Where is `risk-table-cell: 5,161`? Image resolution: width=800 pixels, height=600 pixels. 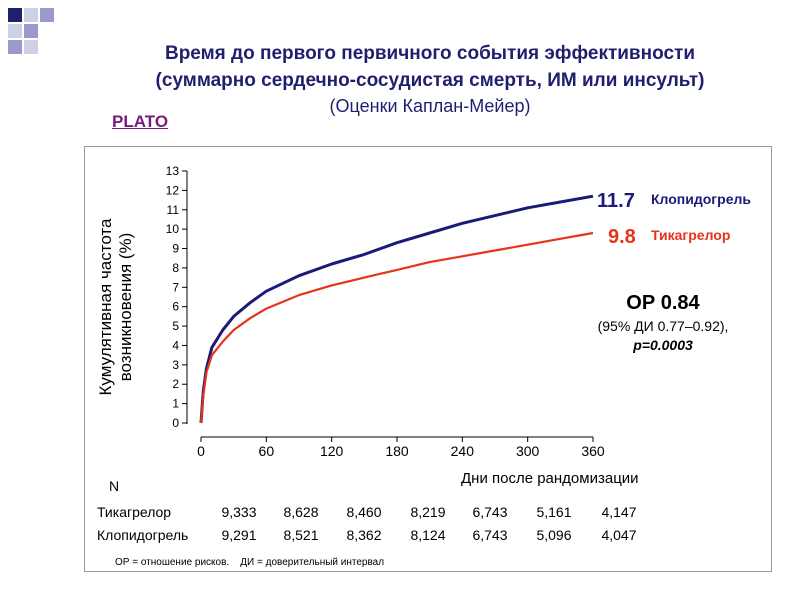
risk-table-cell: 5,161 is located at coordinates (553, 512).